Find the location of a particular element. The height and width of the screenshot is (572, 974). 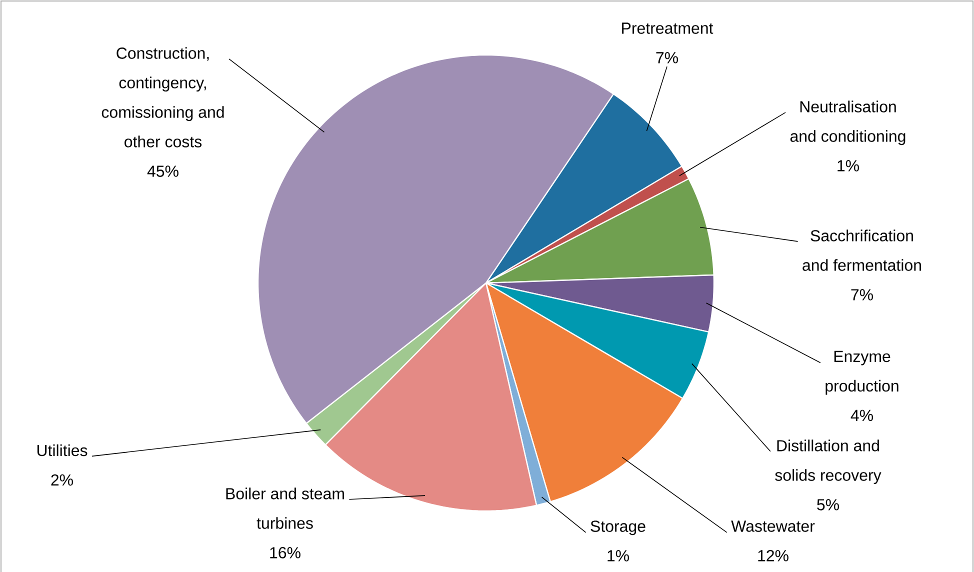

slice-label: Enzyme production is located at coordinates (862, 372).